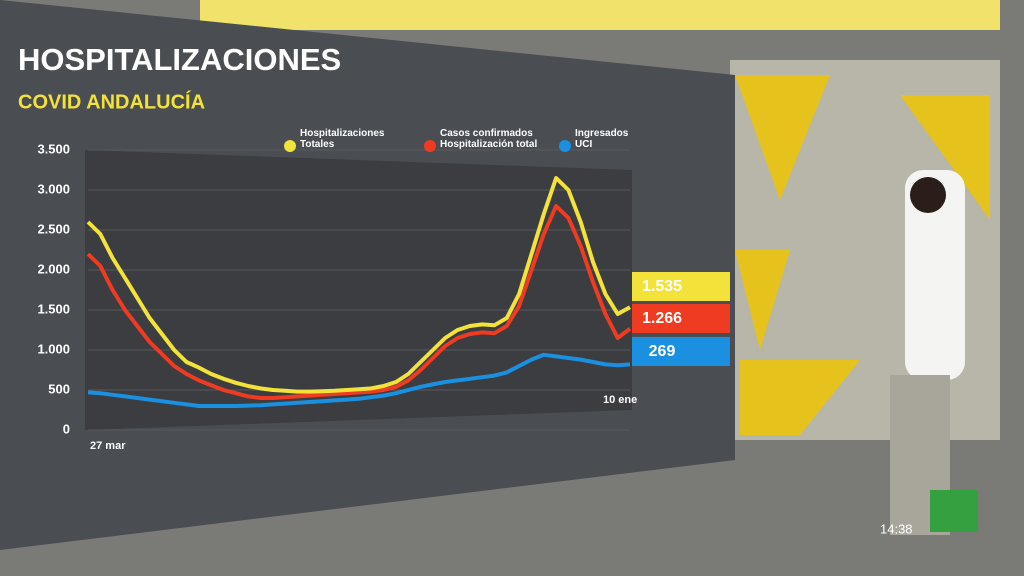  I want to click on legend-label: Hospitalizaciones Totales, so click(342, 139).